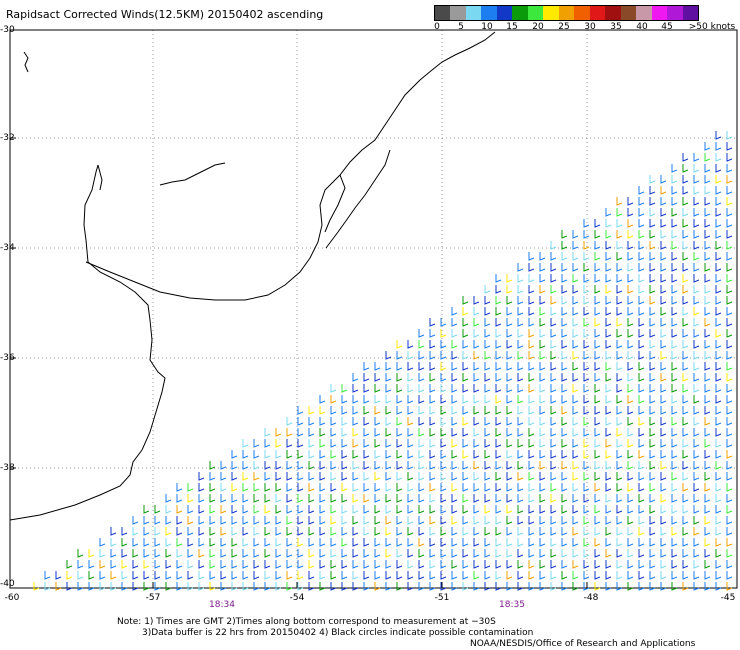  I want to click on legend-swatch, so click(613, 13).